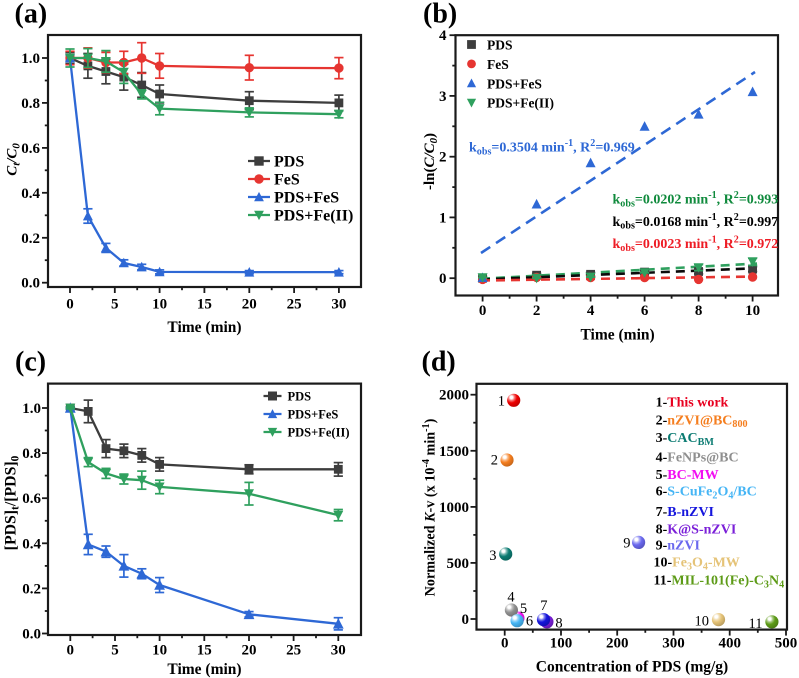  I want to click on svg-text: 11, so click(756, 624).